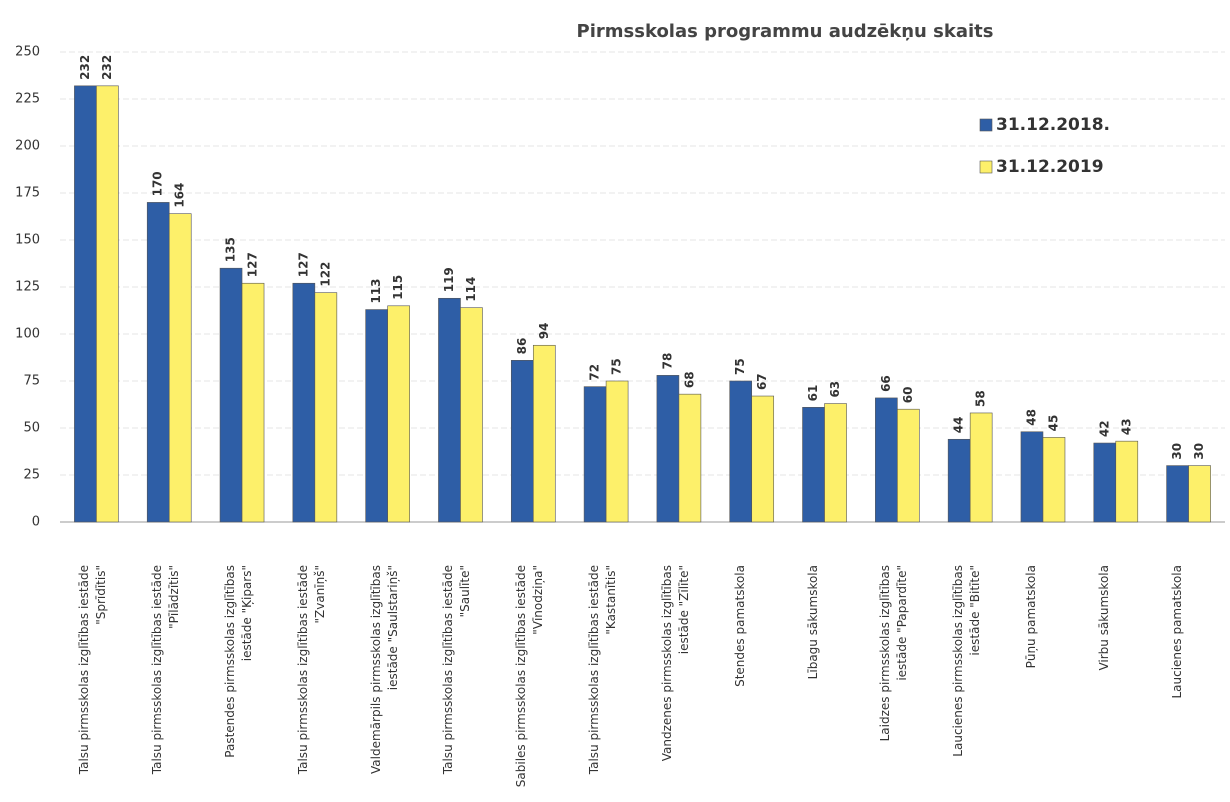 The width and height of the screenshot is (1230, 802). Describe the element at coordinates (1031, 417) in the screenshot. I see `value-label: 48` at that location.